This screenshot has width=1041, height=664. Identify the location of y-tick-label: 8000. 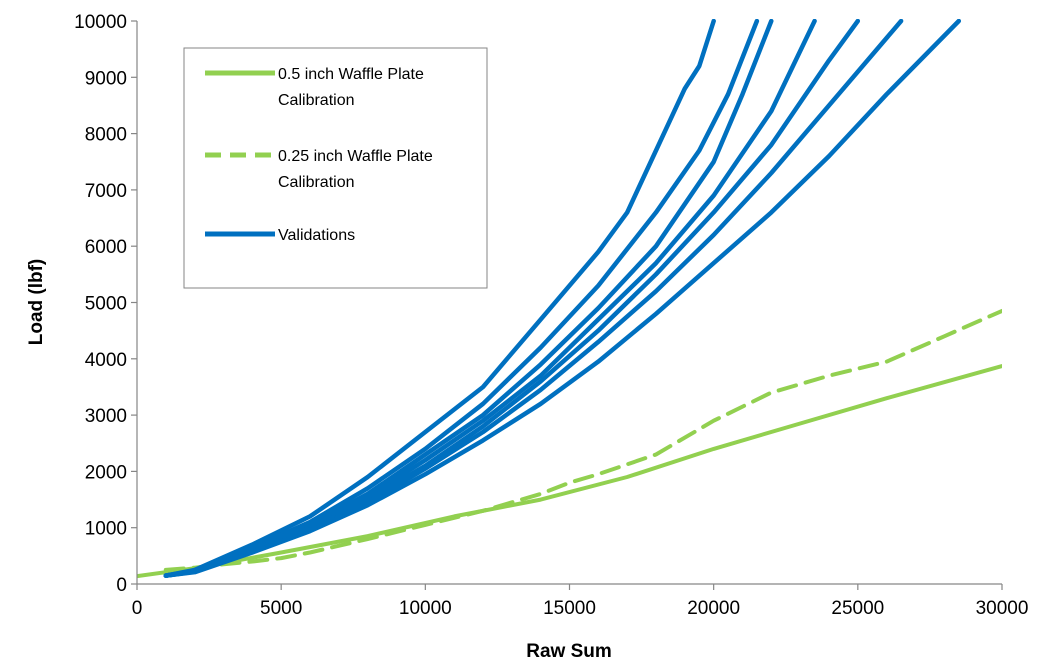
(106, 135).